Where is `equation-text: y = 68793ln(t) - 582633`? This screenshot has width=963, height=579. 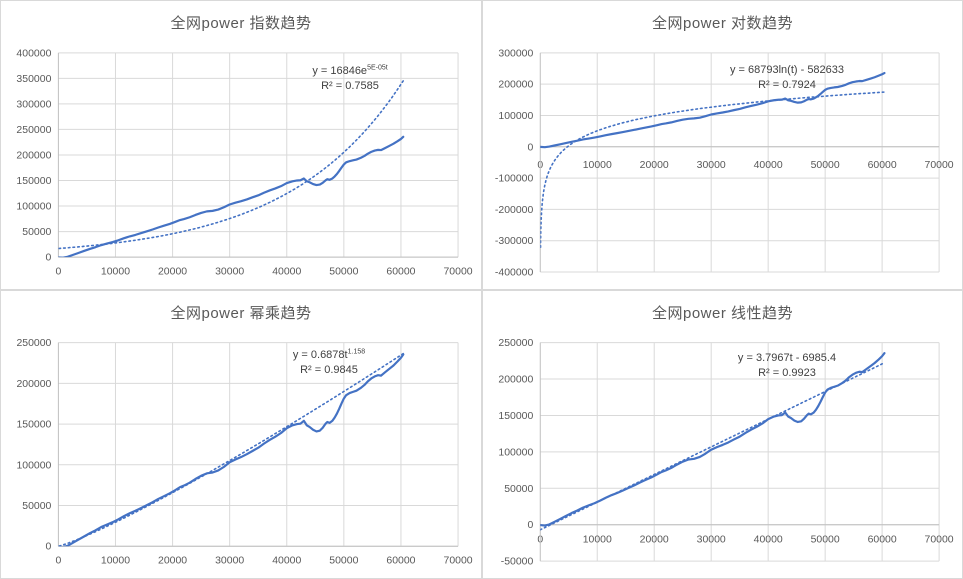
equation-text: y = 68793ln(t) - 582633 is located at coordinates (787, 70).